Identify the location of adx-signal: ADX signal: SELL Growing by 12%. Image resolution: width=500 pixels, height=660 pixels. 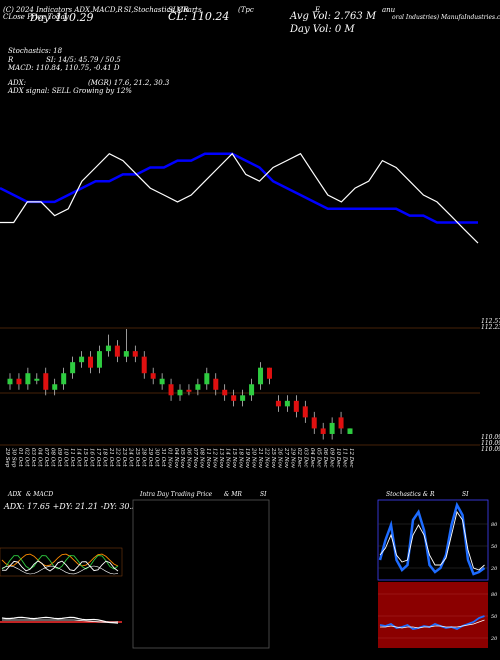
(70, 91).